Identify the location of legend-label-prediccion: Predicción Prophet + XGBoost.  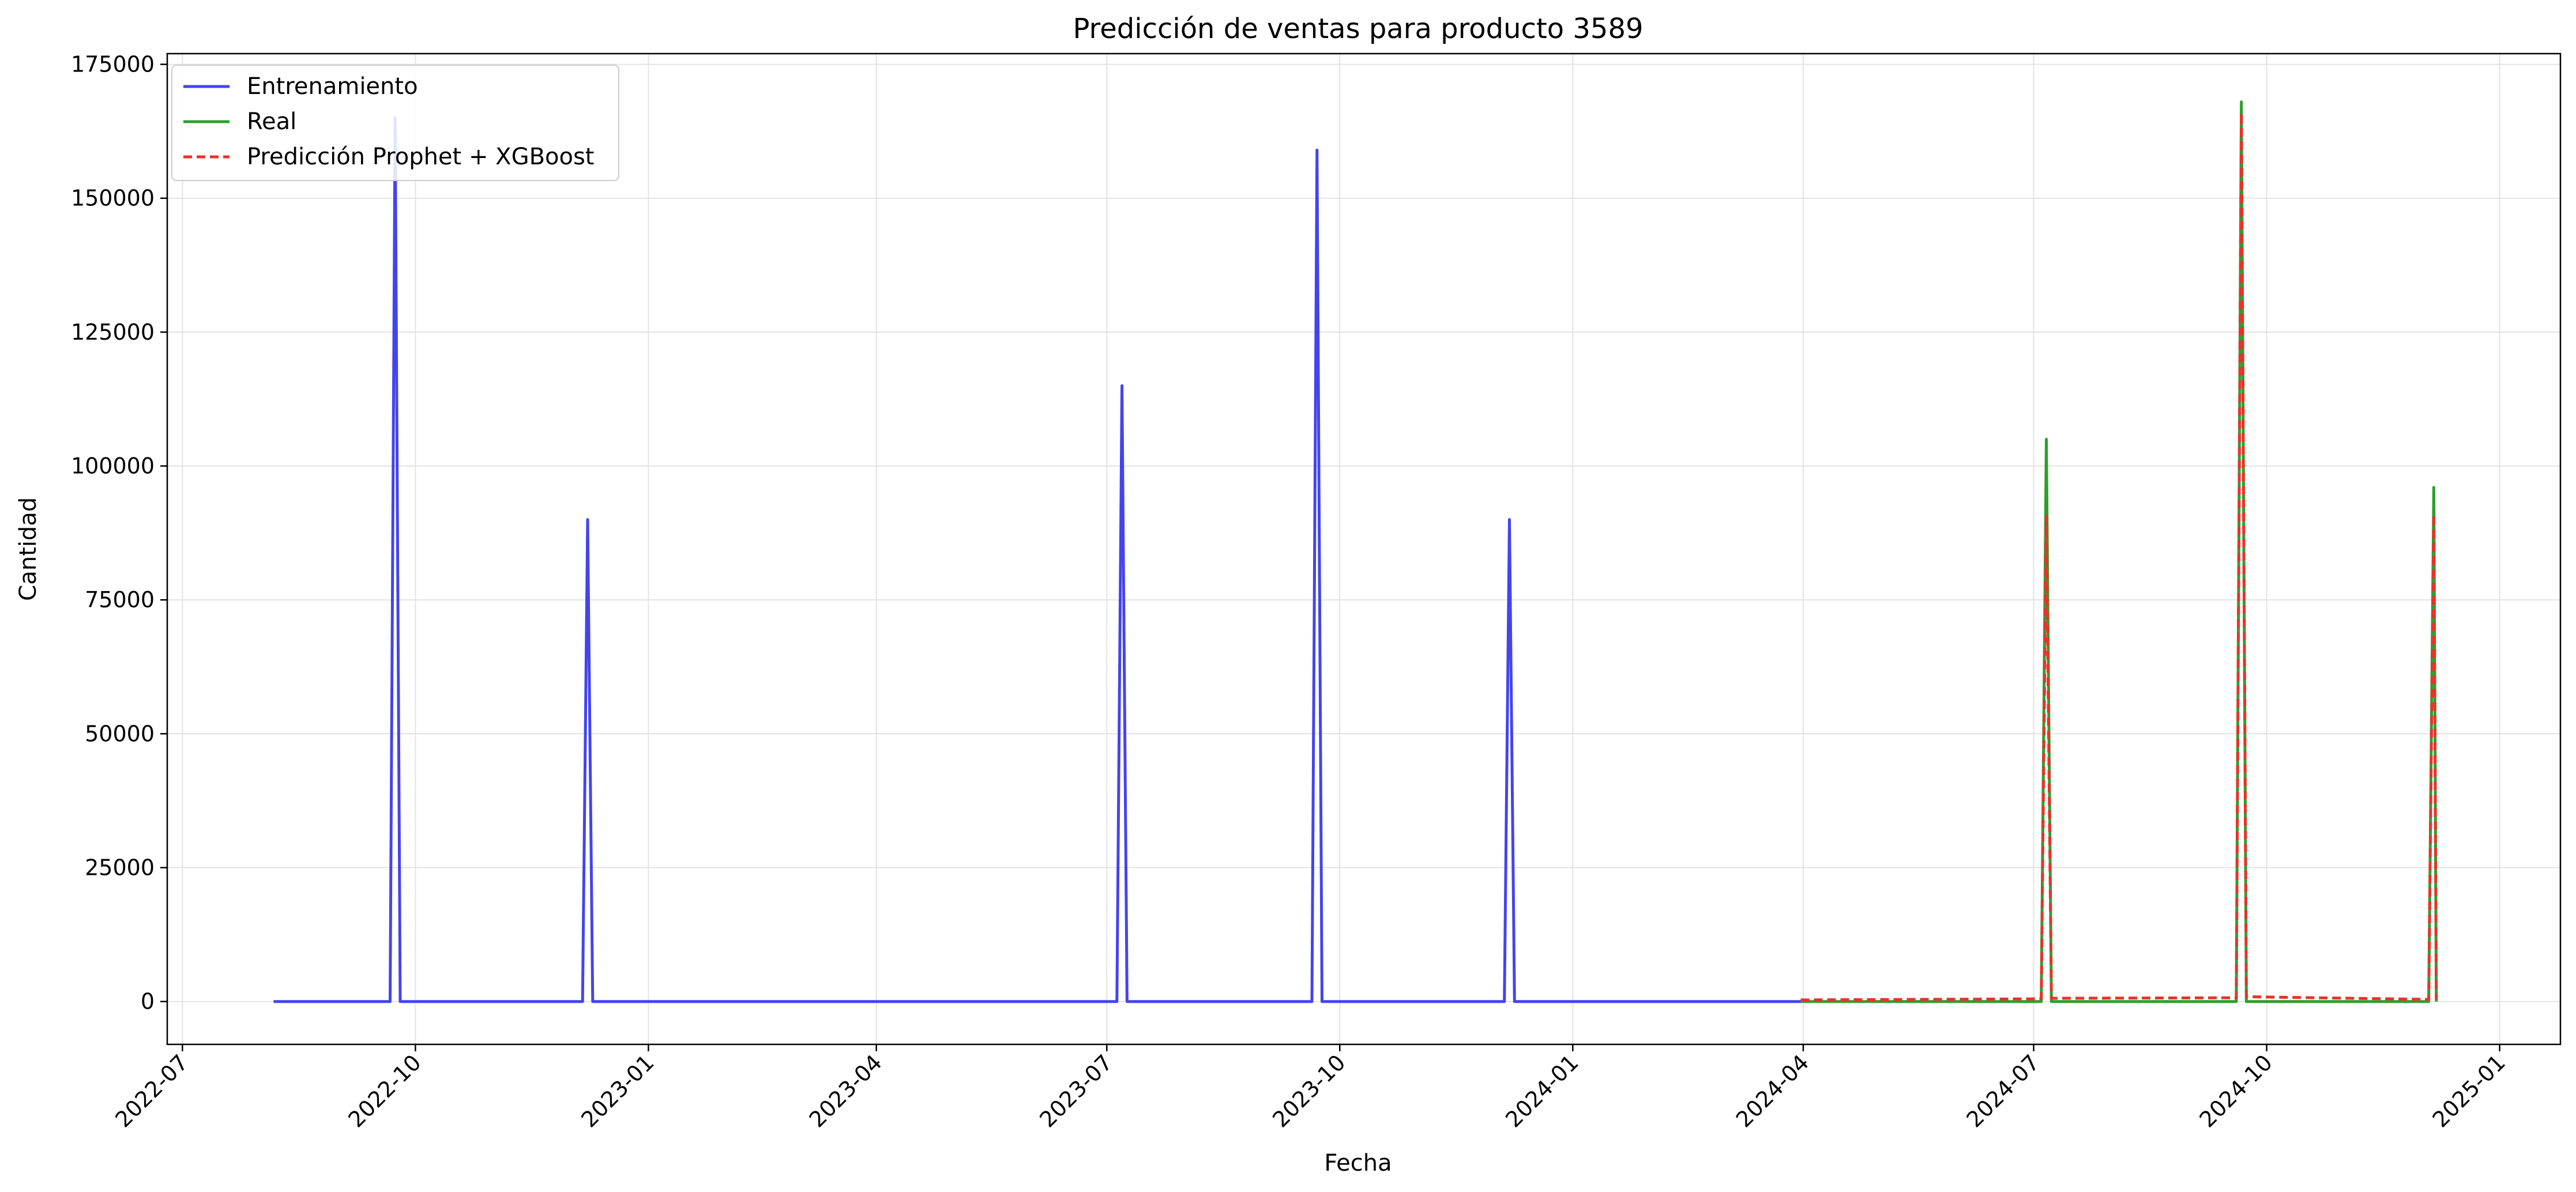
(420, 157).